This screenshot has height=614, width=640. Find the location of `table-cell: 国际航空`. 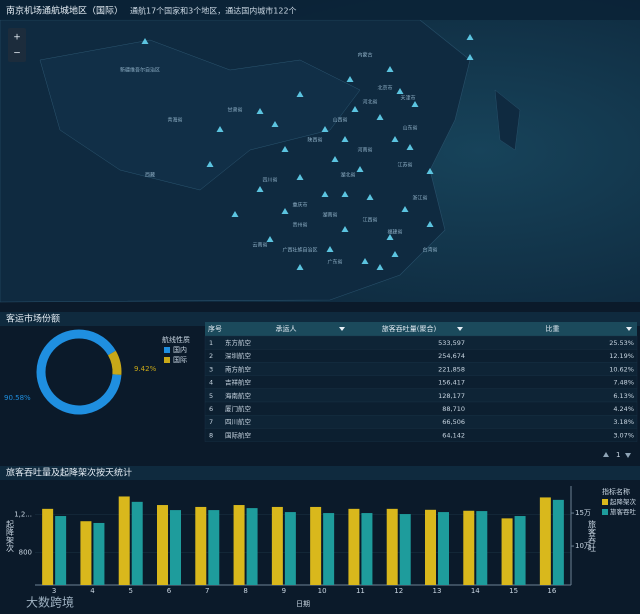

table-cell: 国际航空 is located at coordinates (238, 434).